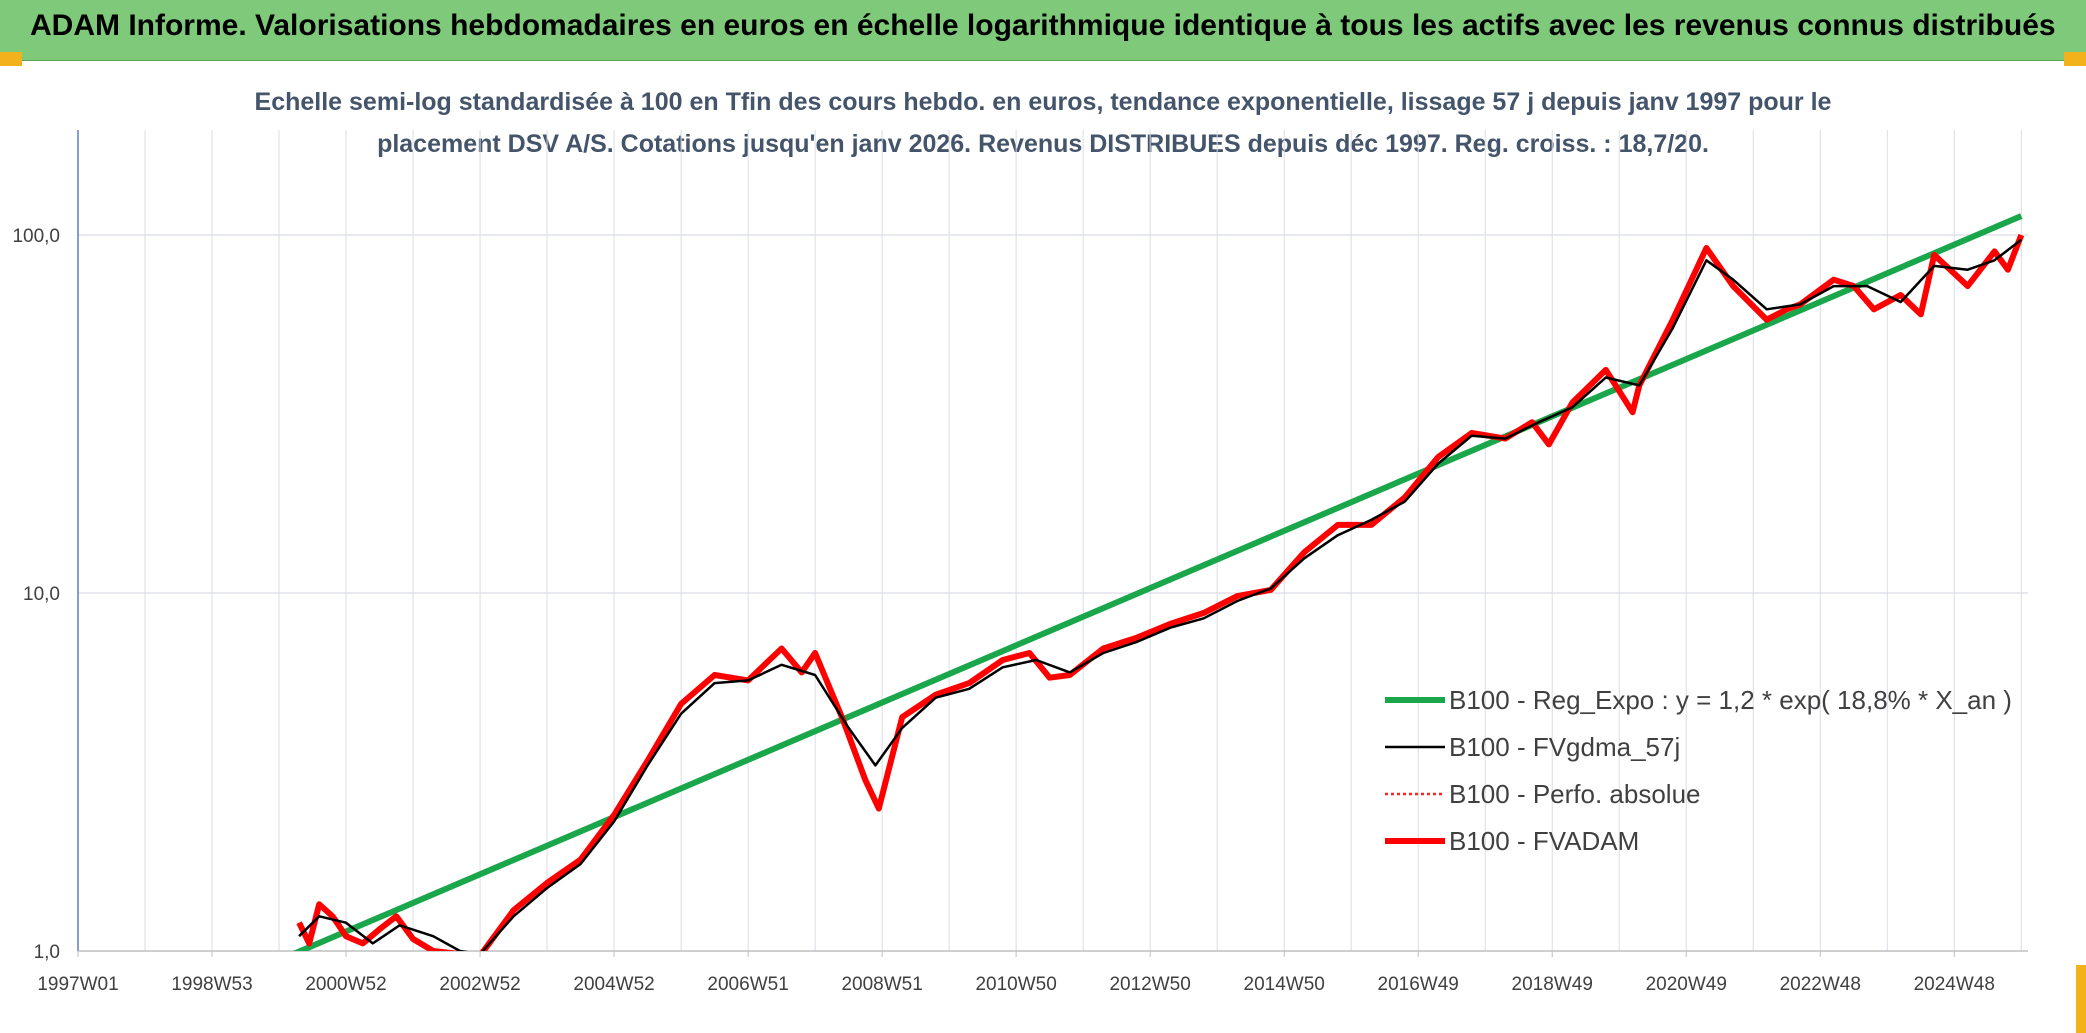  I want to click on x-tick-label: 2008W51, so click(881, 984).